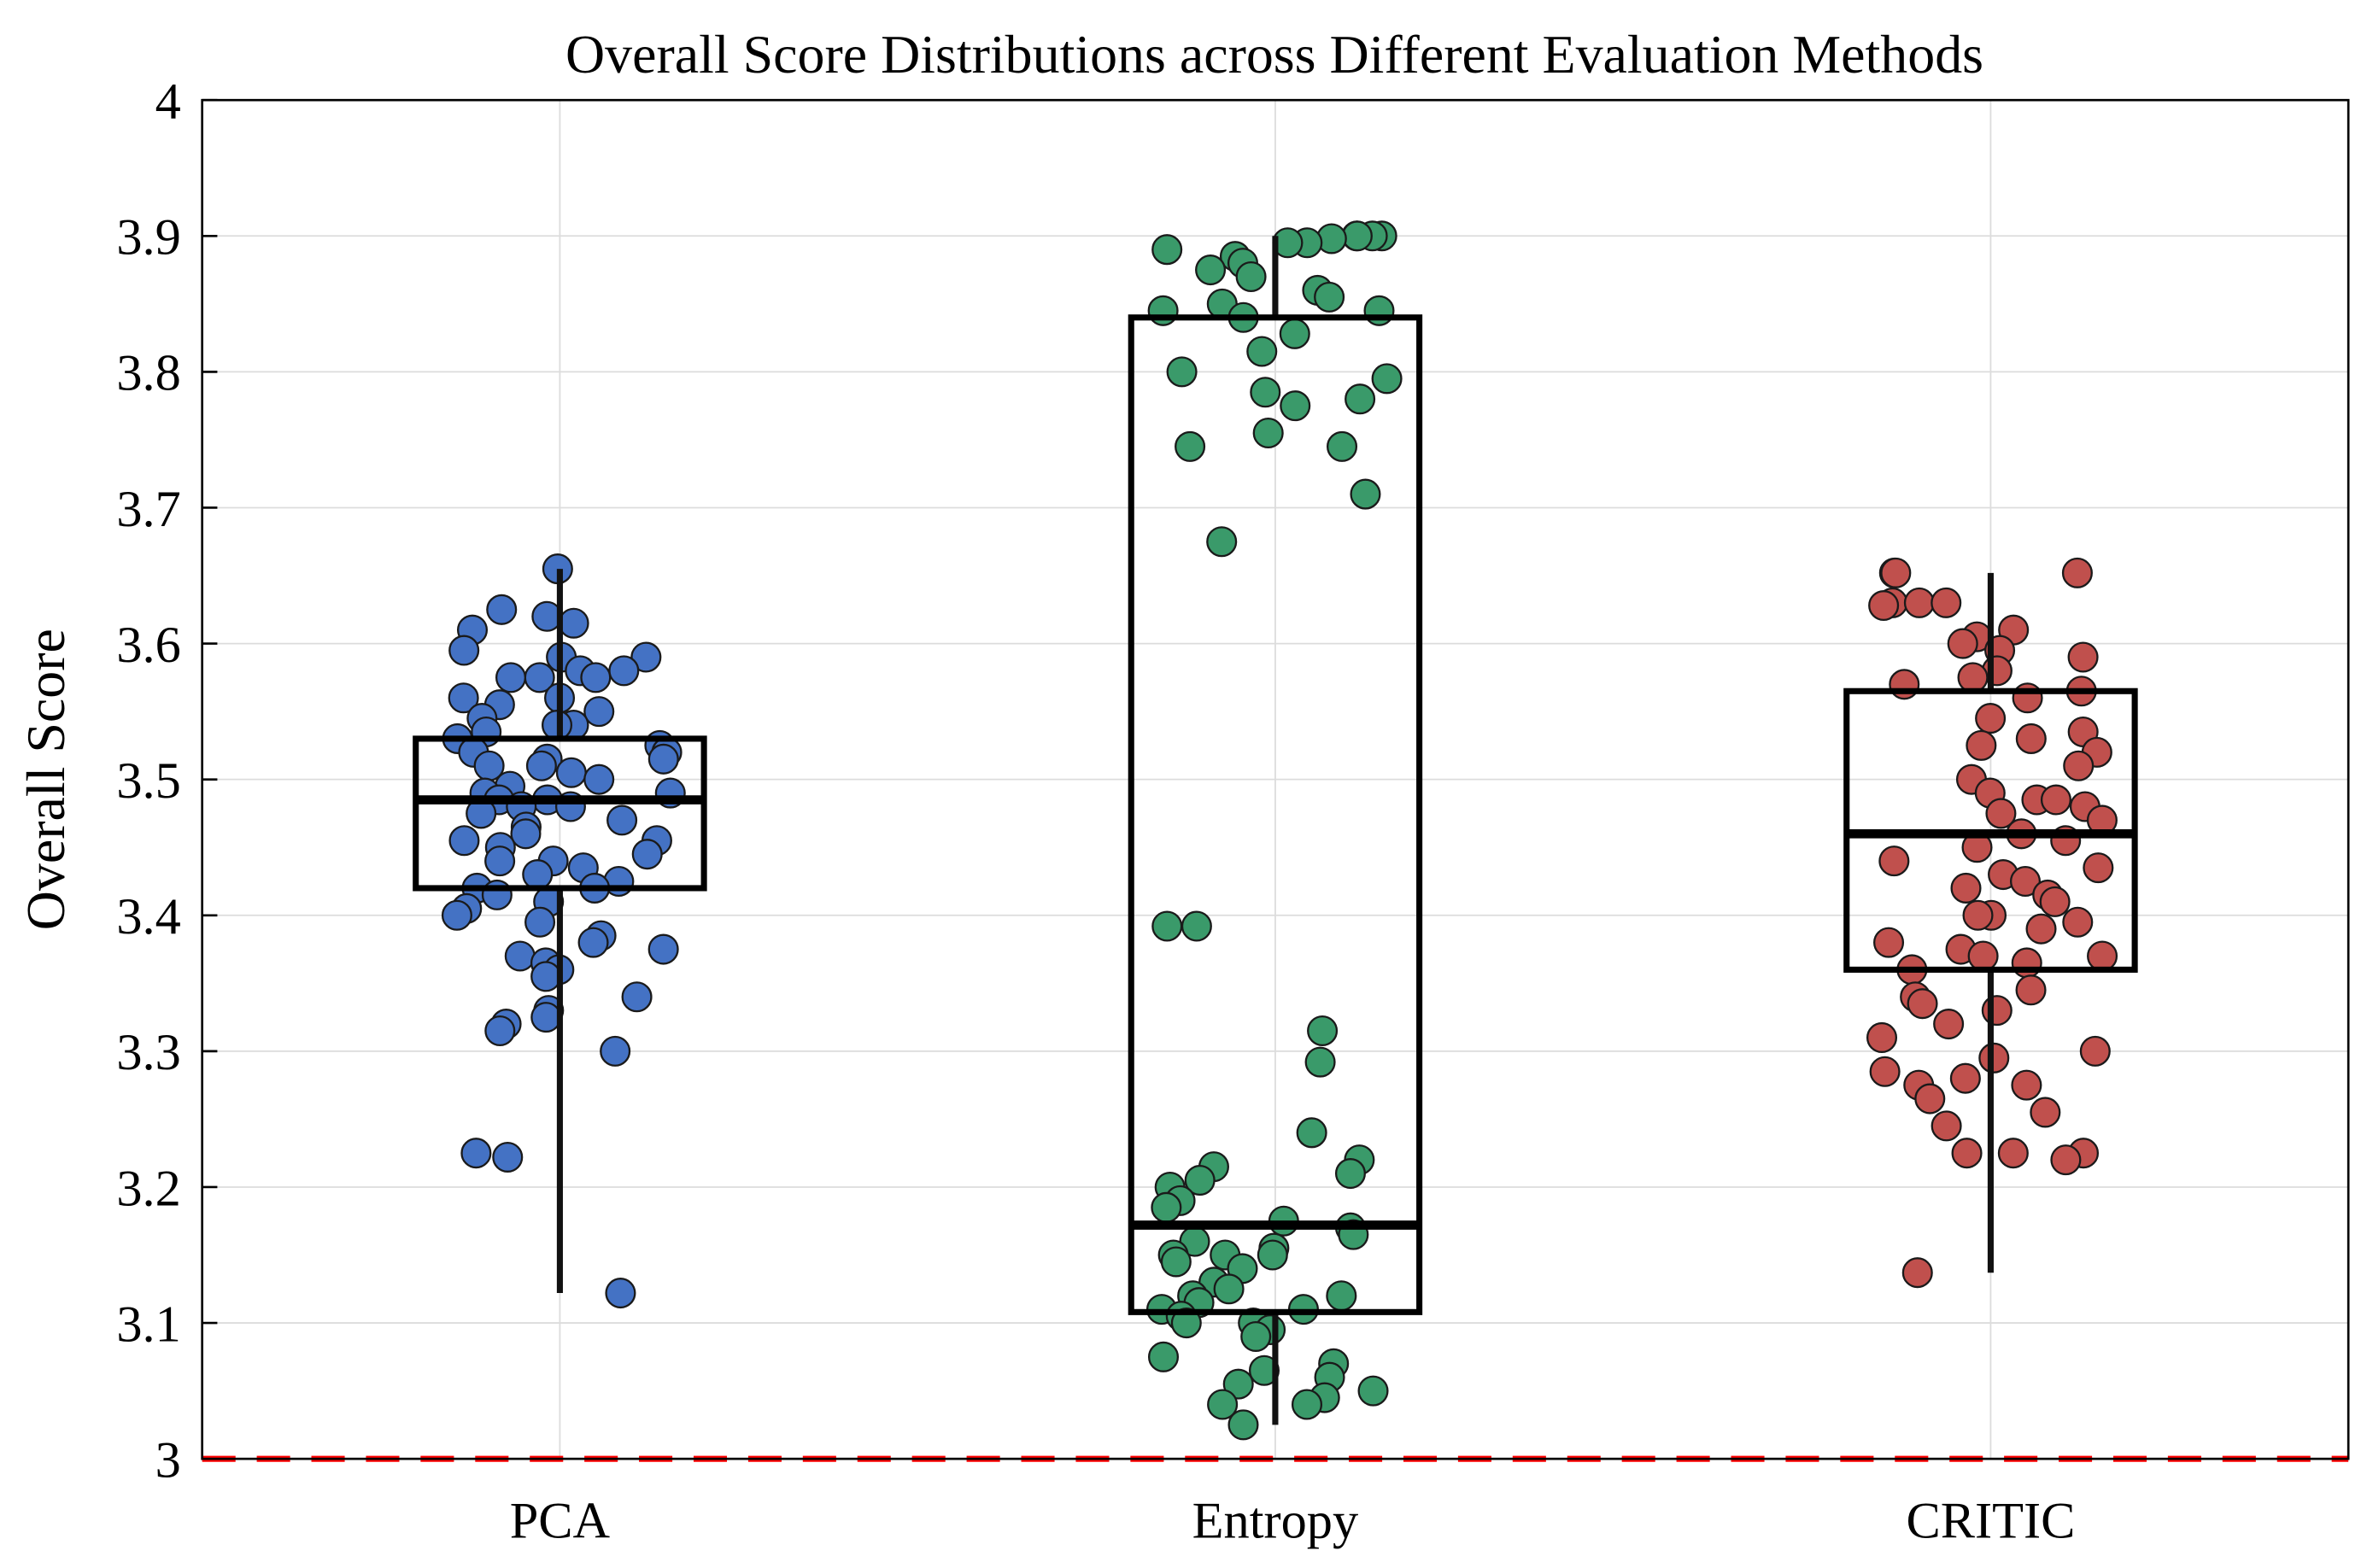 Image resolution: width=2367 pixels, height=1568 pixels. Describe the element at coordinates (148, 646) in the screenshot. I see `y-tick-label: 3.6` at that location.